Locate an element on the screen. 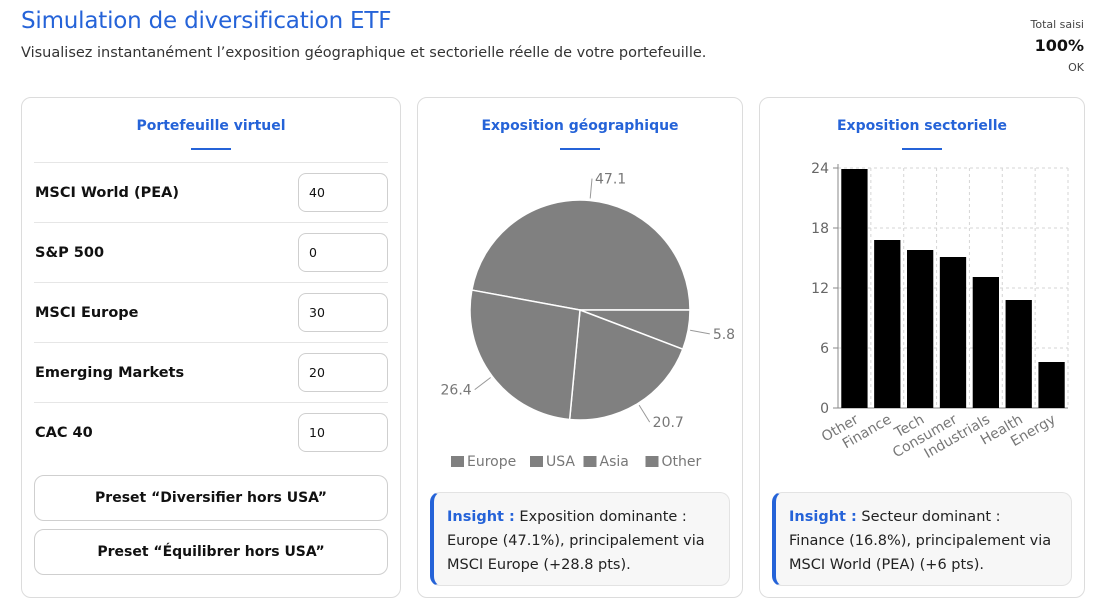 This screenshot has width=1098, height=607. geo-pie-chart: 47.1 5.8 20.7 26.4 Europe USA Asia Other is located at coordinates (588, 321).